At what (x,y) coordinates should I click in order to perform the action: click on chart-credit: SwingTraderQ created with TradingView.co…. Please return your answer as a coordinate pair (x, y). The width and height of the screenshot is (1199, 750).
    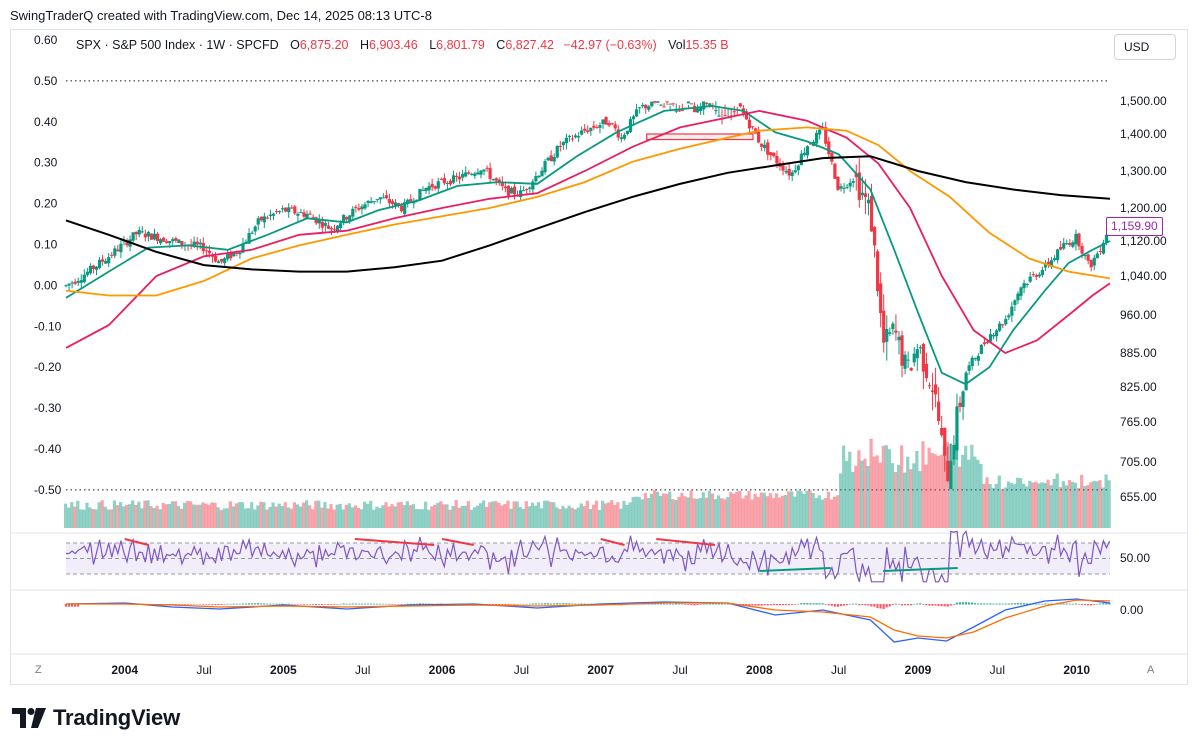
    Looking at the image, I should click on (221, 15).